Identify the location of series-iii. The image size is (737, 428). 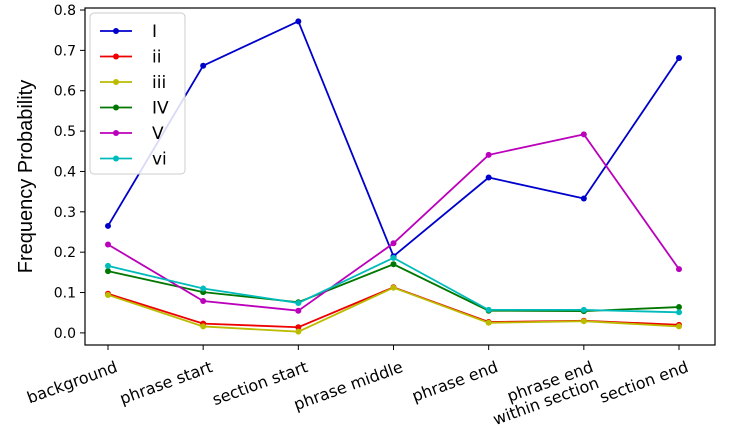
(393, 309).